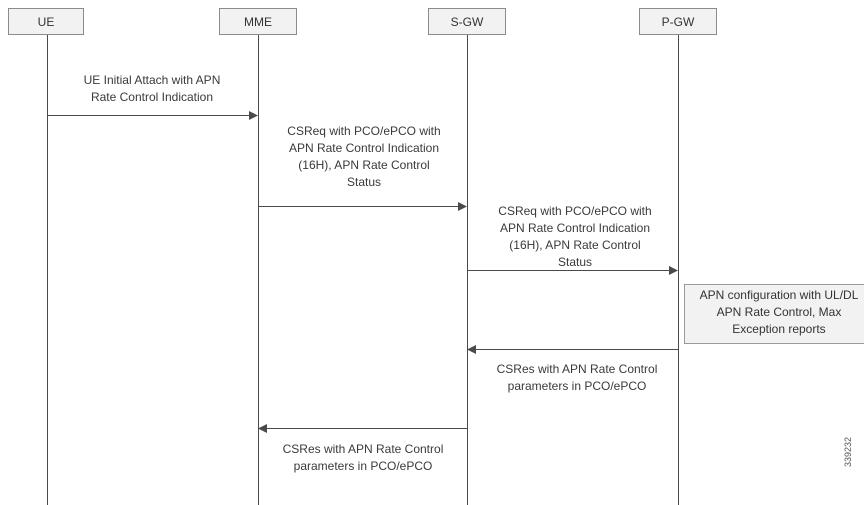  I want to click on arrowhead-pgw-to-sgw, so click(471, 349).